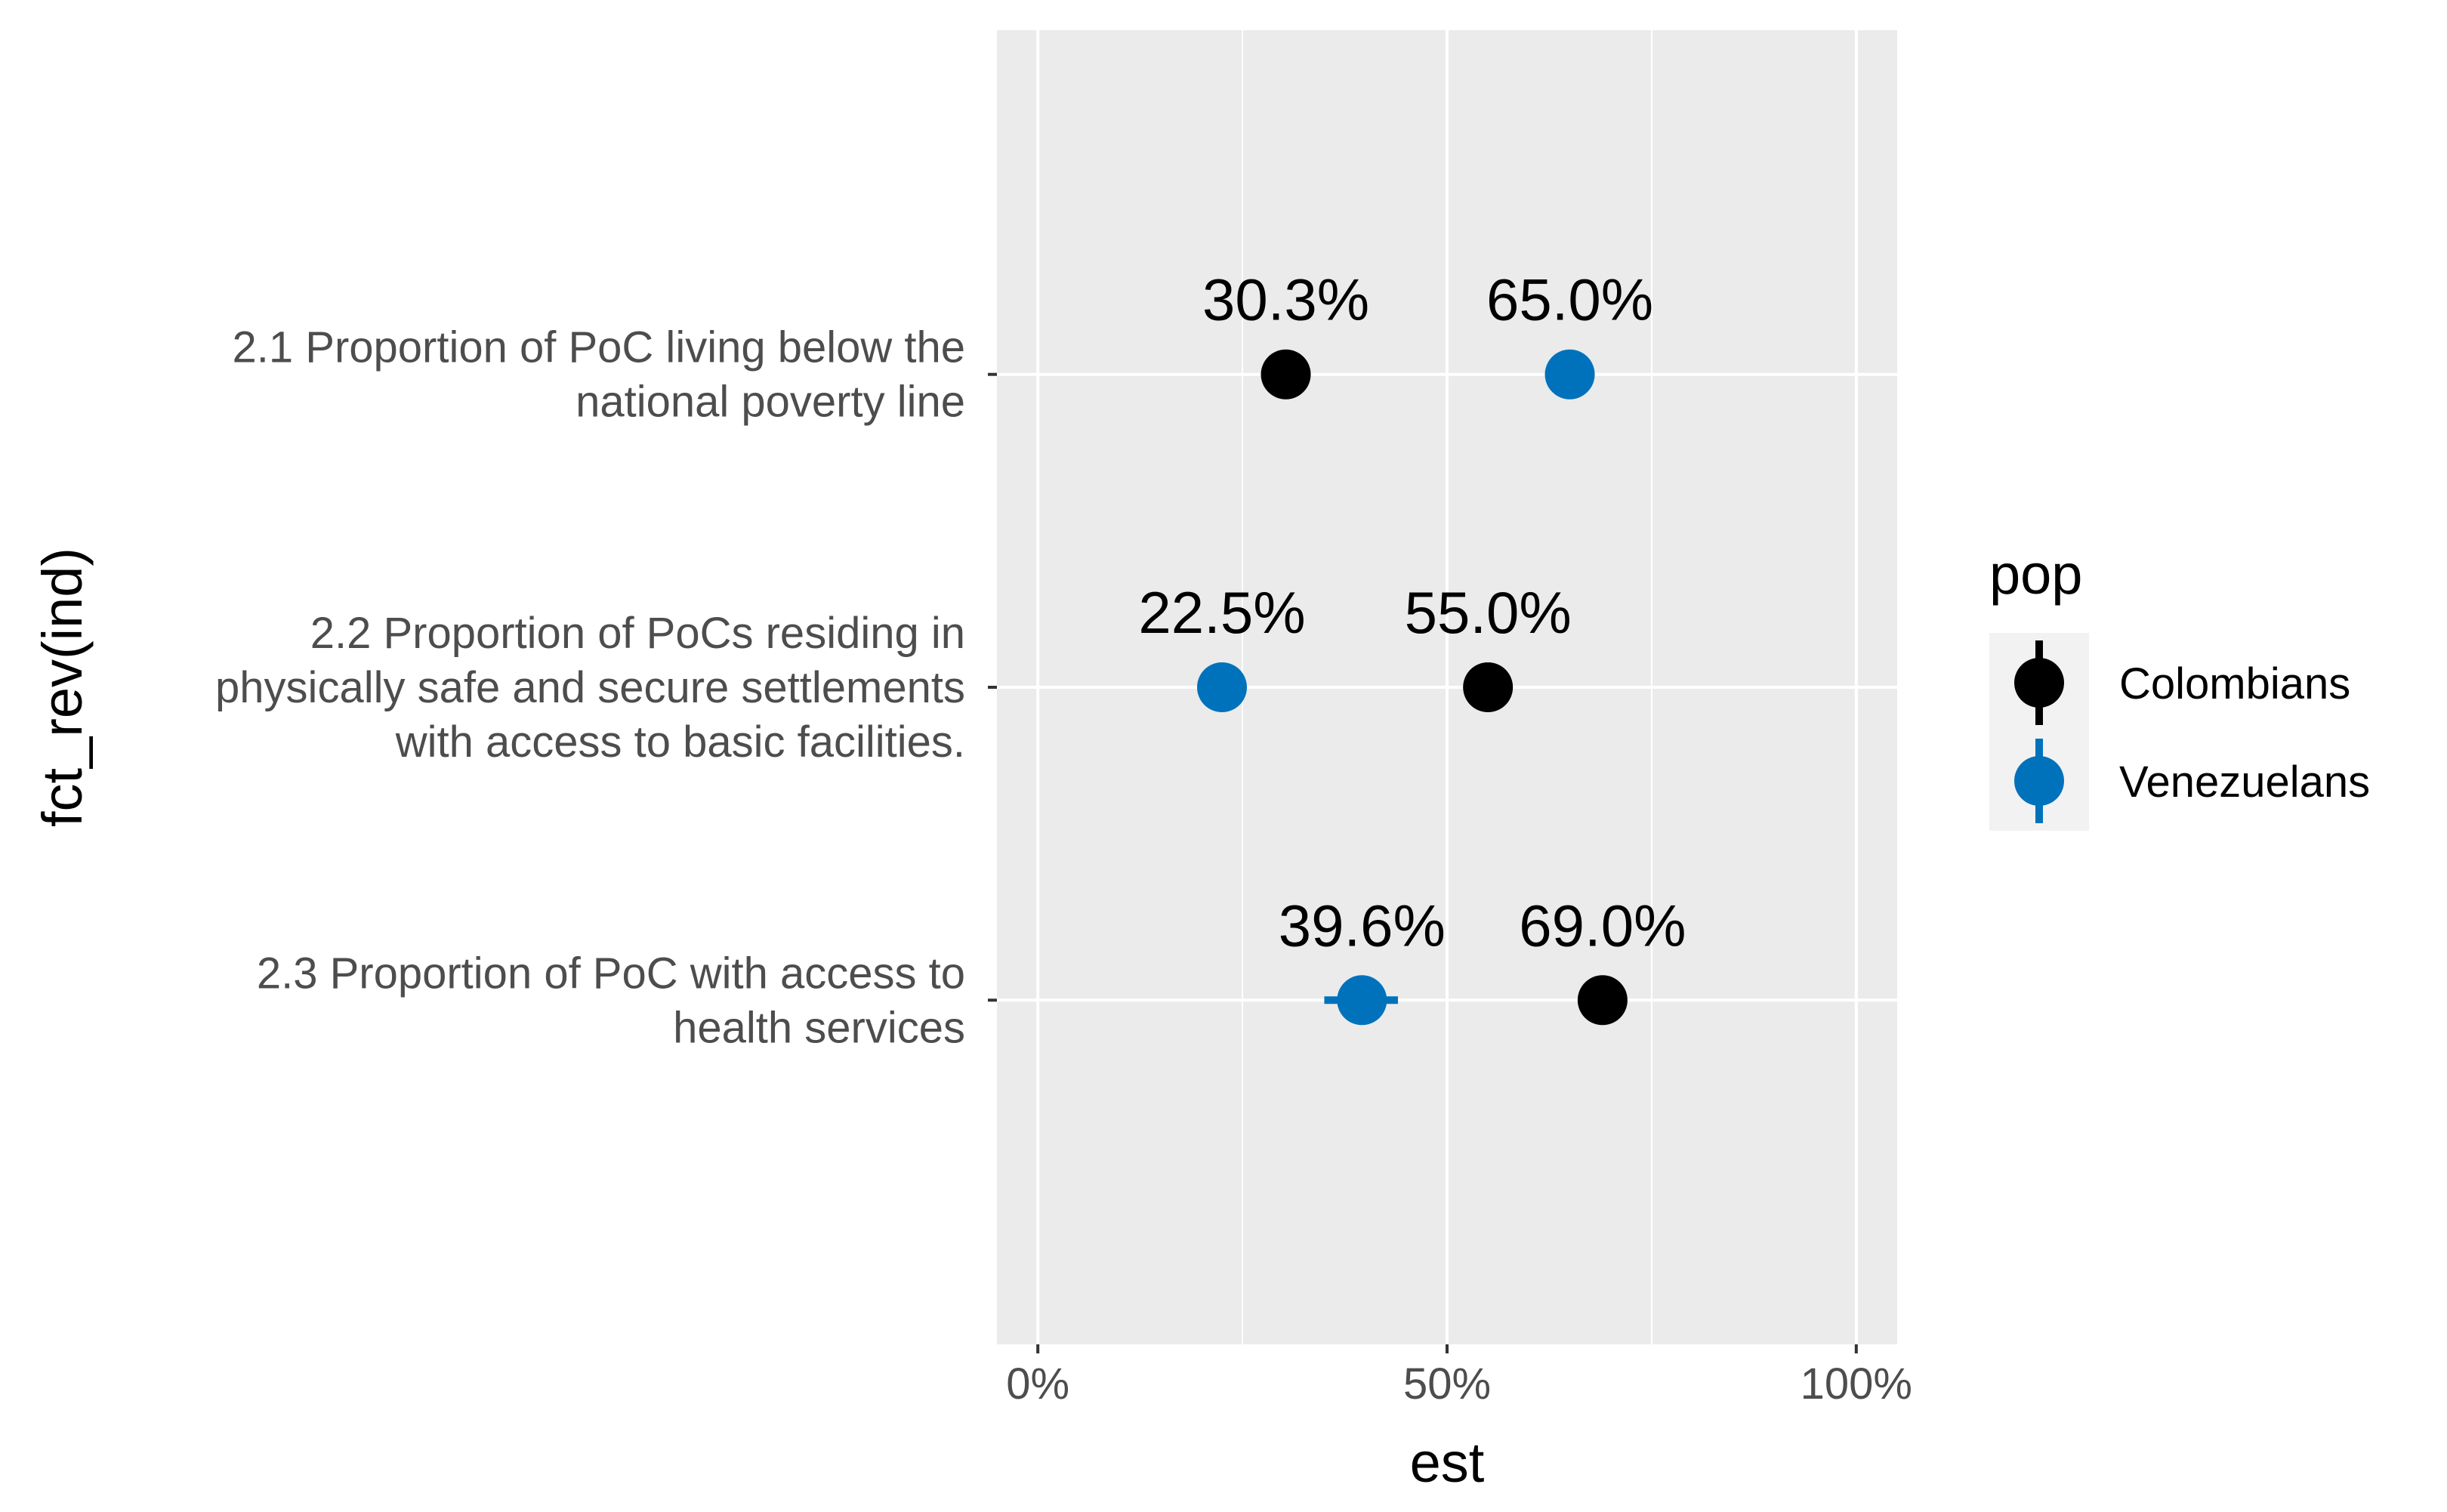  Describe the element at coordinates (2234, 683) in the screenshot. I see `legend-label-colombians: Colombians` at that location.